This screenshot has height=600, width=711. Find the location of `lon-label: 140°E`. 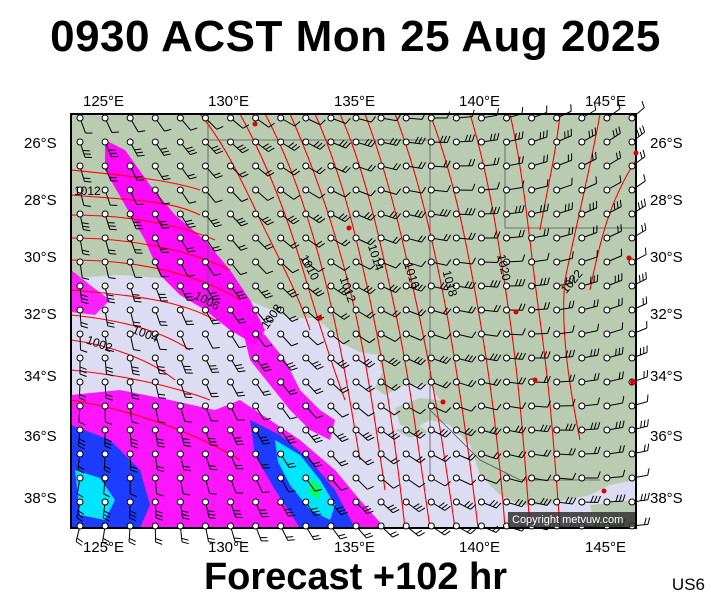

lon-label: 140°E is located at coordinates (479, 101).